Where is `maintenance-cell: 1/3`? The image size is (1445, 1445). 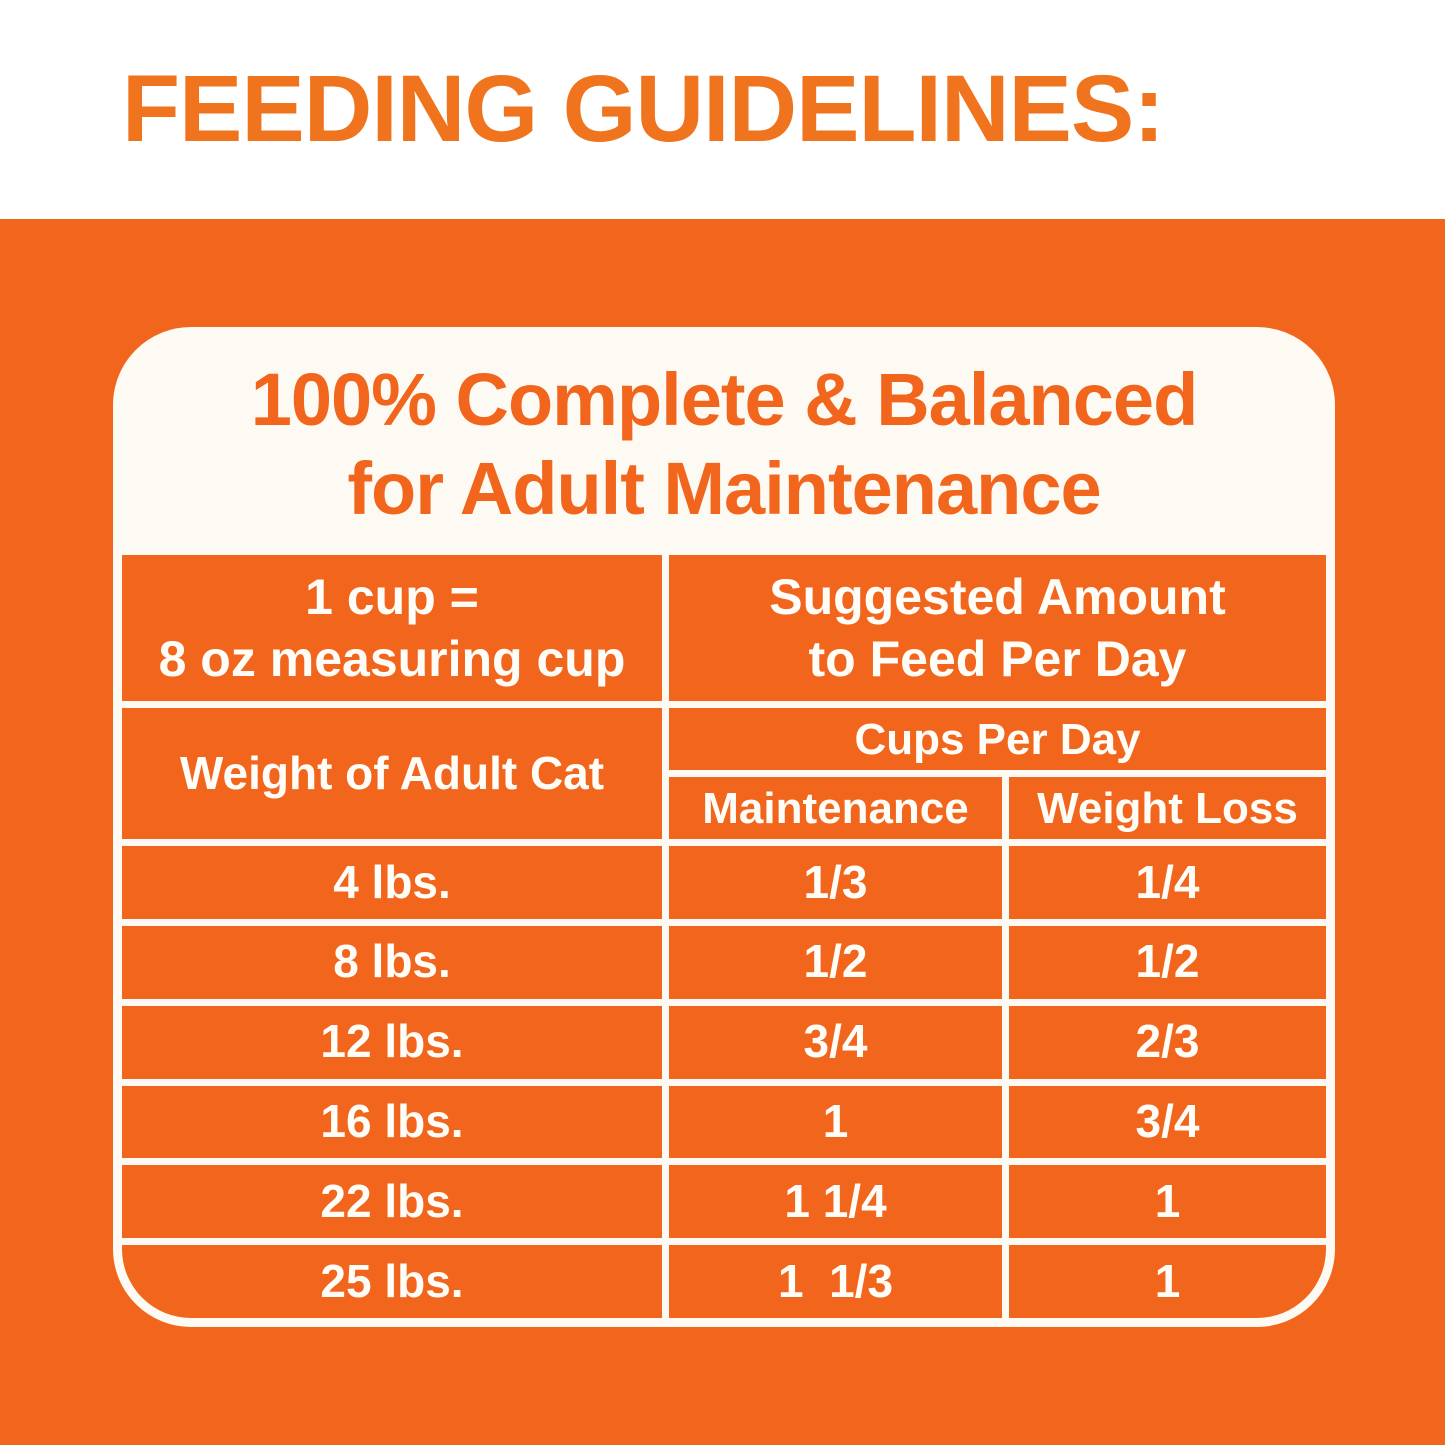 maintenance-cell: 1/3 is located at coordinates (835, 882).